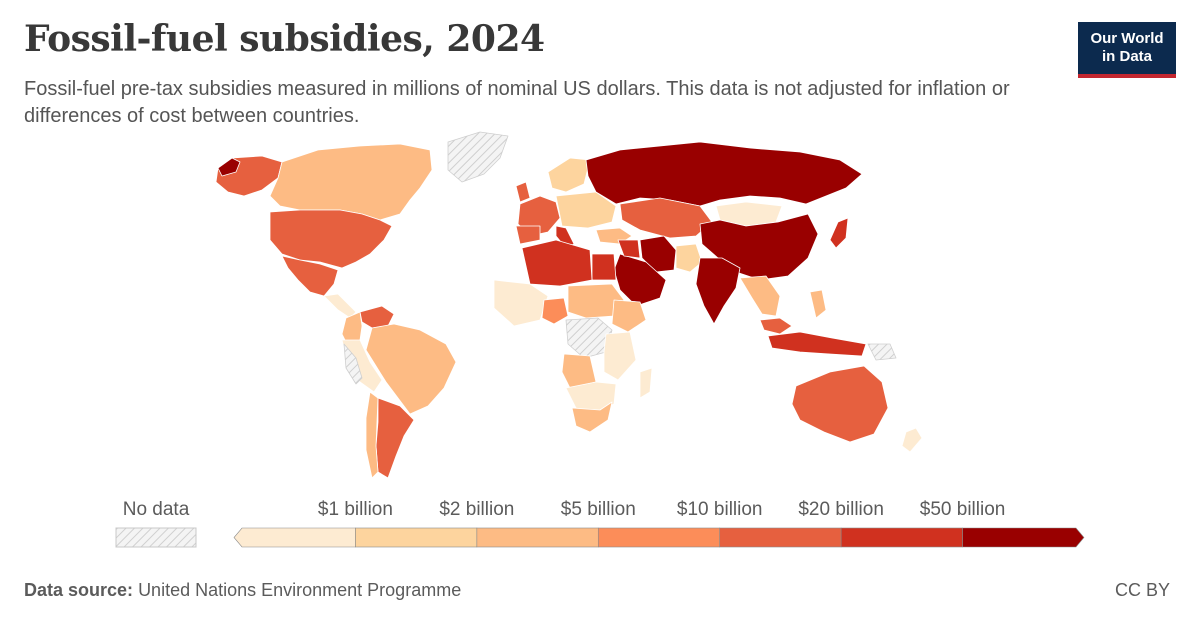  What do you see at coordinates (79, 590) in the screenshot?
I see `data-source-label: Data source:` at bounding box center [79, 590].